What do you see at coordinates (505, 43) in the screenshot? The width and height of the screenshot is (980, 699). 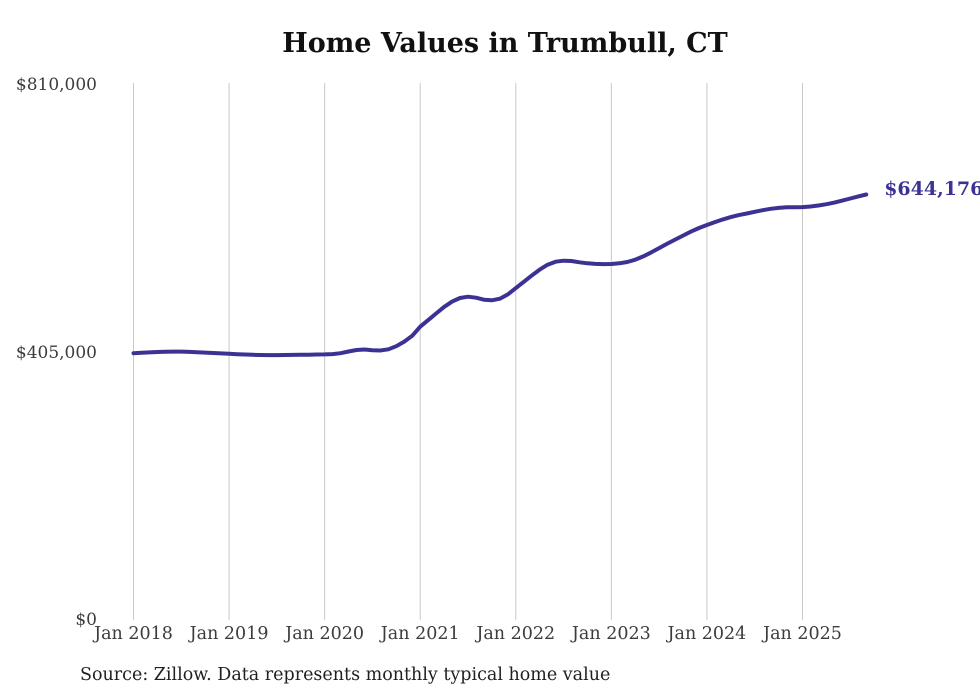 I see `chart-title: Home Values in Trumbull, CT` at bounding box center [505, 43].